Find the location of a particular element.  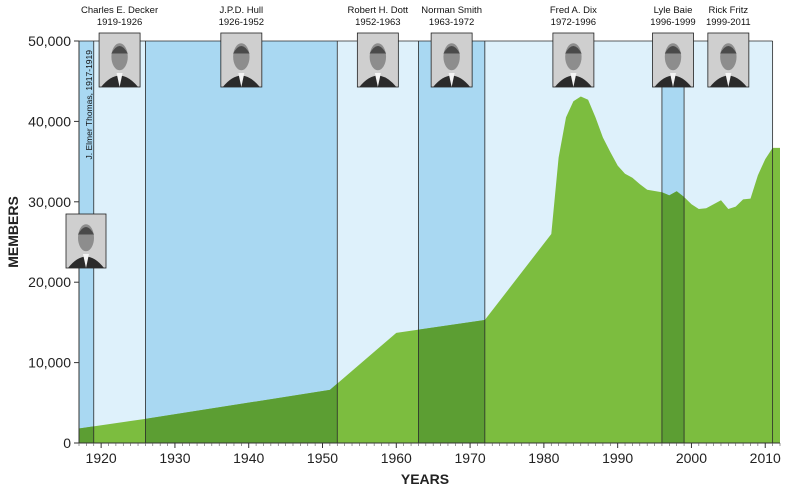

leader-years: 1919-1926 is located at coordinates (119, 22).